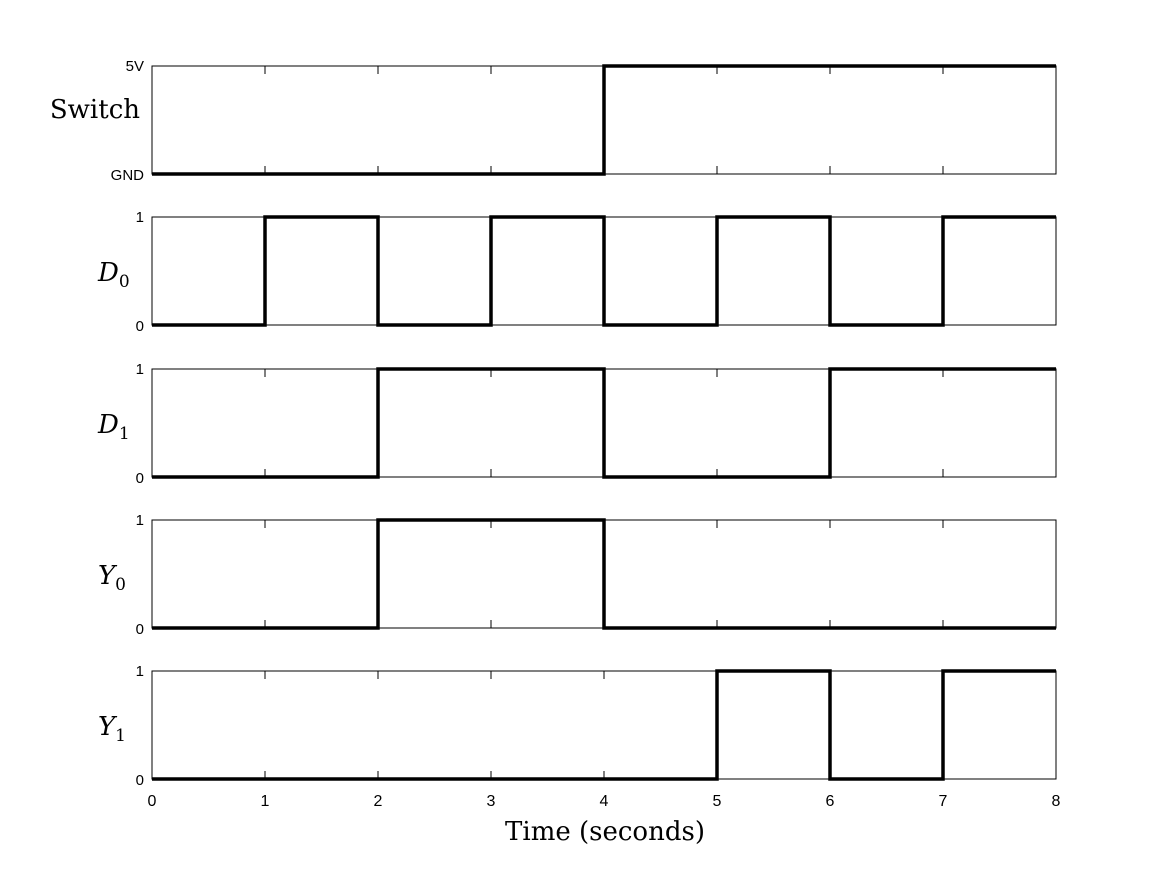  I want to click on panel-y1: 1 0 Y1, so click(577, 726).